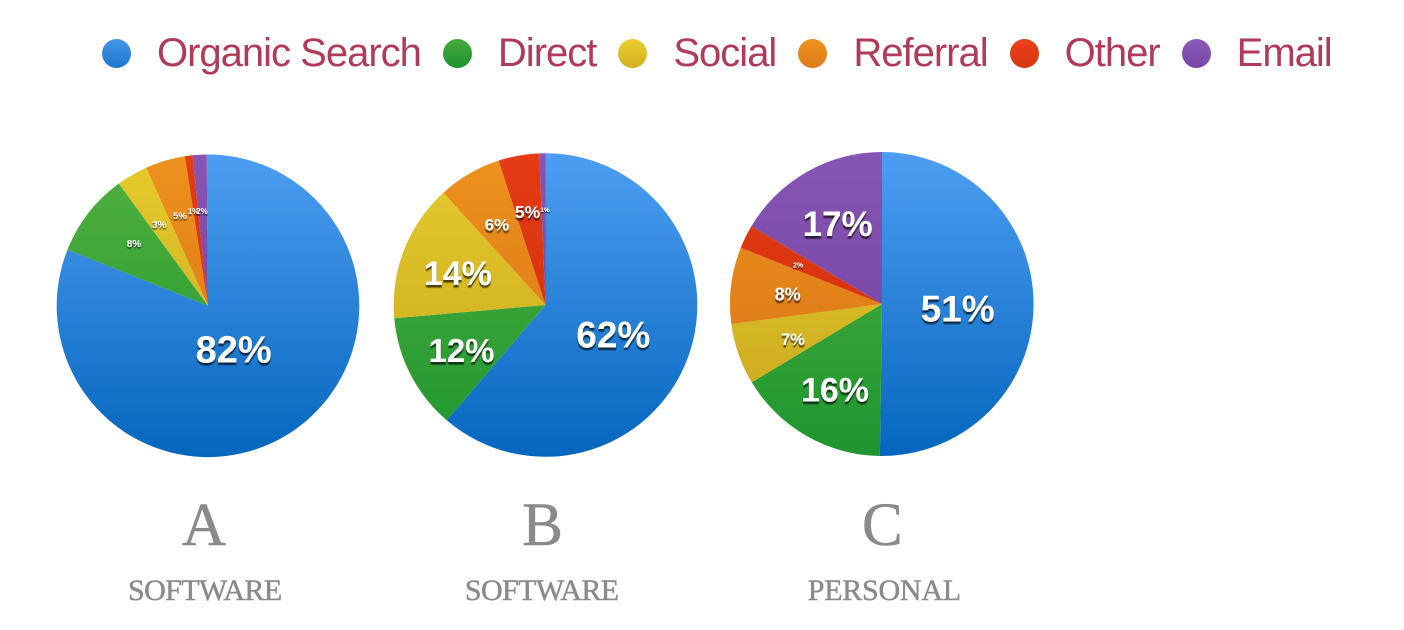 This screenshot has width=1404, height=630. What do you see at coordinates (159, 225) in the screenshot?
I see `svg-text: 3%` at bounding box center [159, 225].